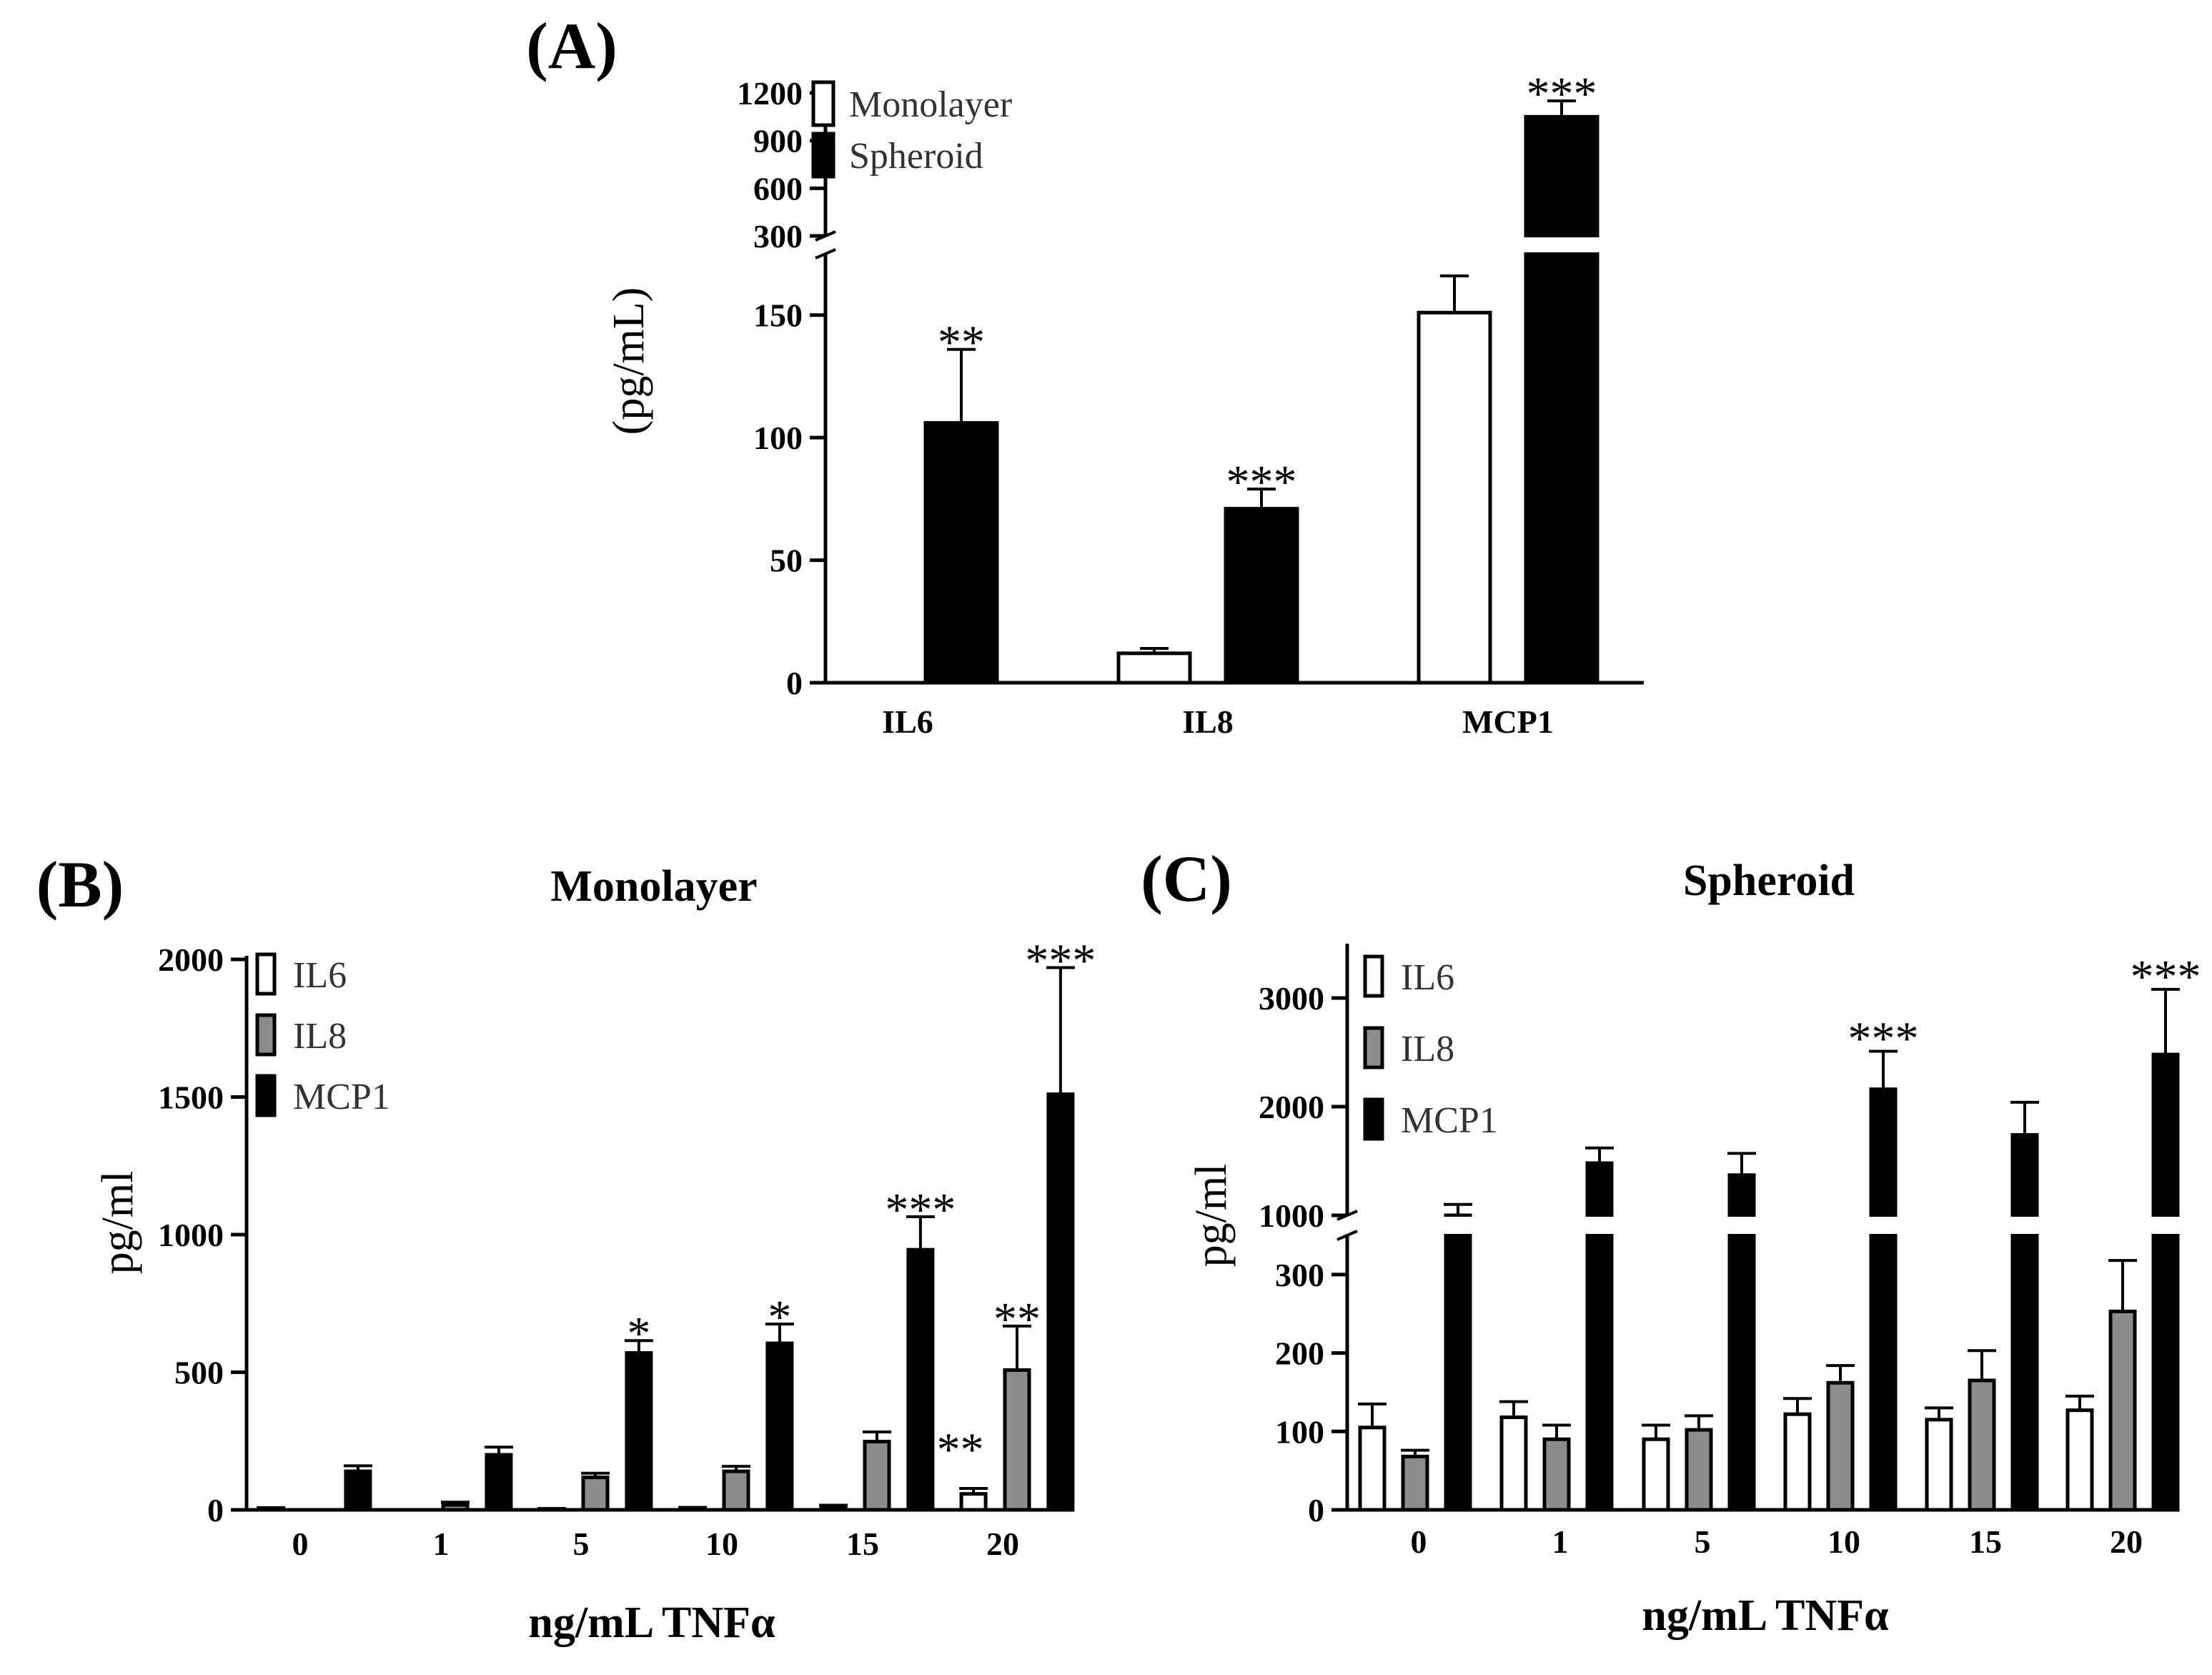  Describe the element at coordinates (199, 1373) in the screenshot. I see `y-tick-label: 500` at that location.